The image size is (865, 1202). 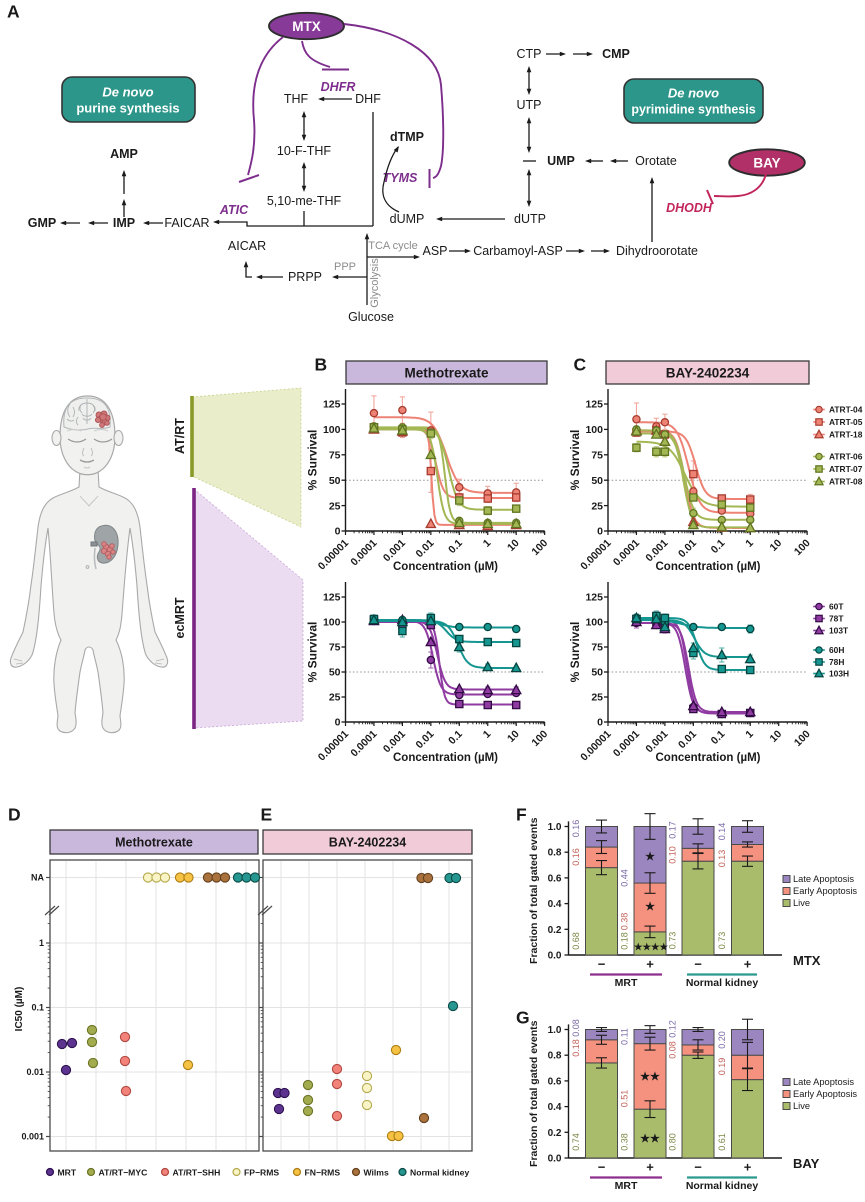 I want to click on svg-text: AT/RT−MYC, so click(x=123, y=1172).